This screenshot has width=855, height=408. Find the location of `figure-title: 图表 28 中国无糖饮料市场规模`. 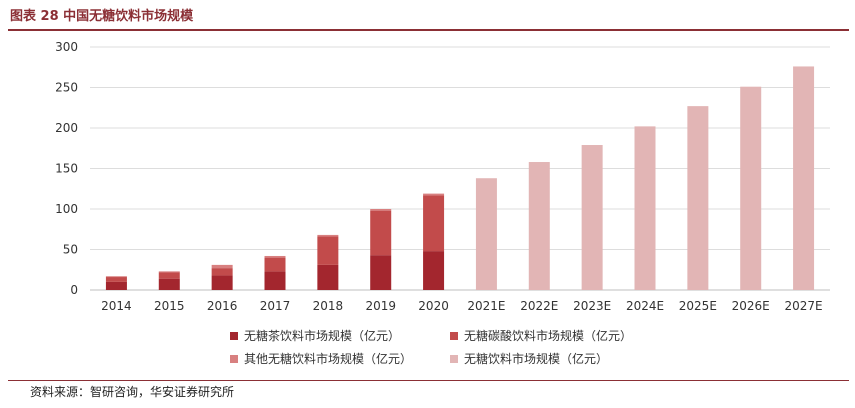

figure-title: 图表 28 中国无糖饮料市场规模 is located at coordinates (102, 16).